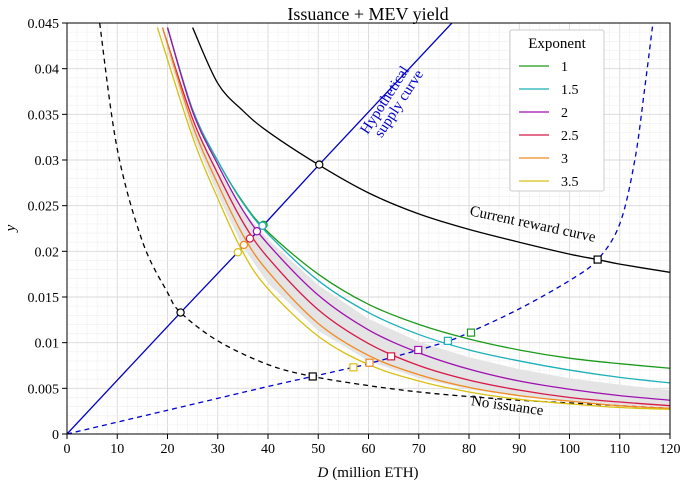 Image resolution: width=689 pixels, height=482 pixels. I want to click on y-tick-label: 0, so click(55, 435).